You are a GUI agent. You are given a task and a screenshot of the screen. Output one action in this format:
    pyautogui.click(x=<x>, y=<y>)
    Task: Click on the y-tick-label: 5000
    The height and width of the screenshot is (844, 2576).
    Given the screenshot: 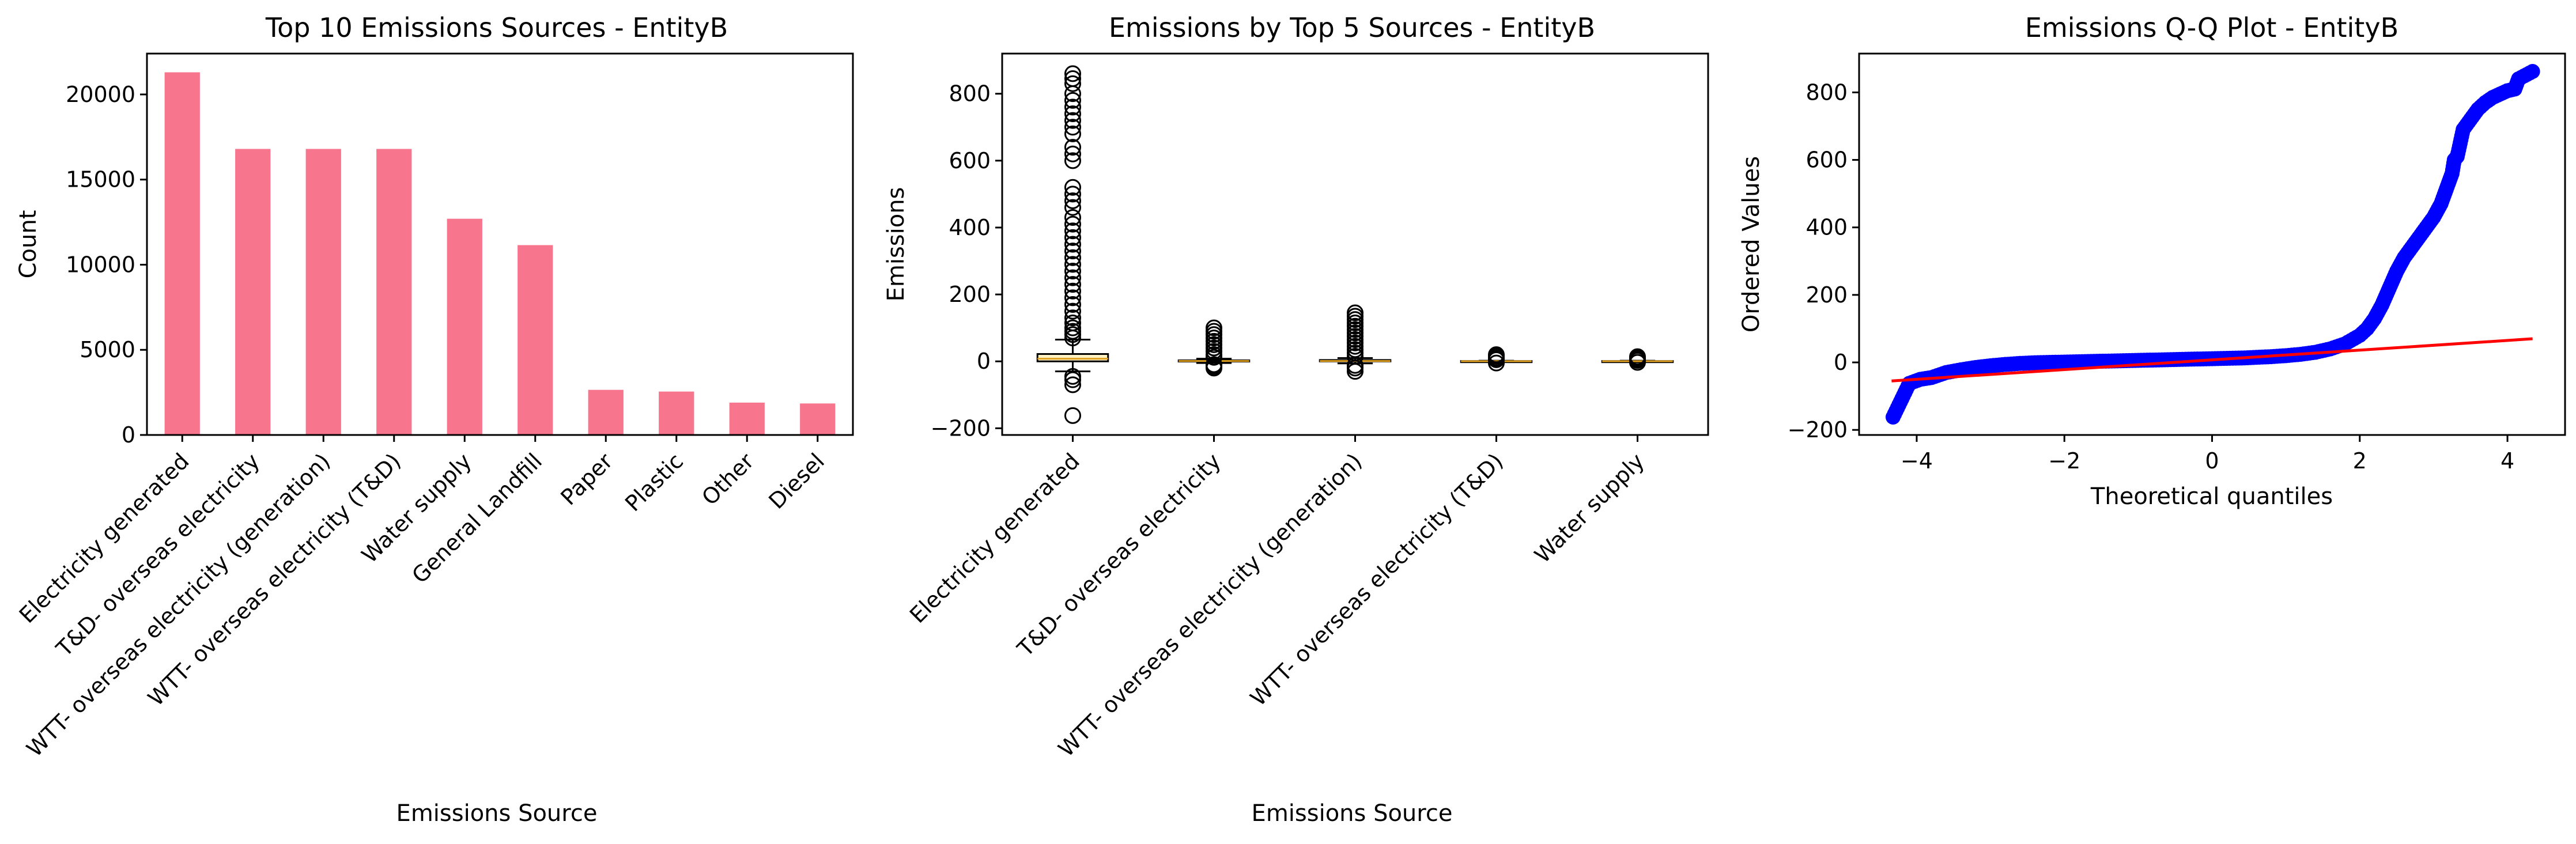 What is the action you would take?
    pyautogui.click(x=107, y=349)
    